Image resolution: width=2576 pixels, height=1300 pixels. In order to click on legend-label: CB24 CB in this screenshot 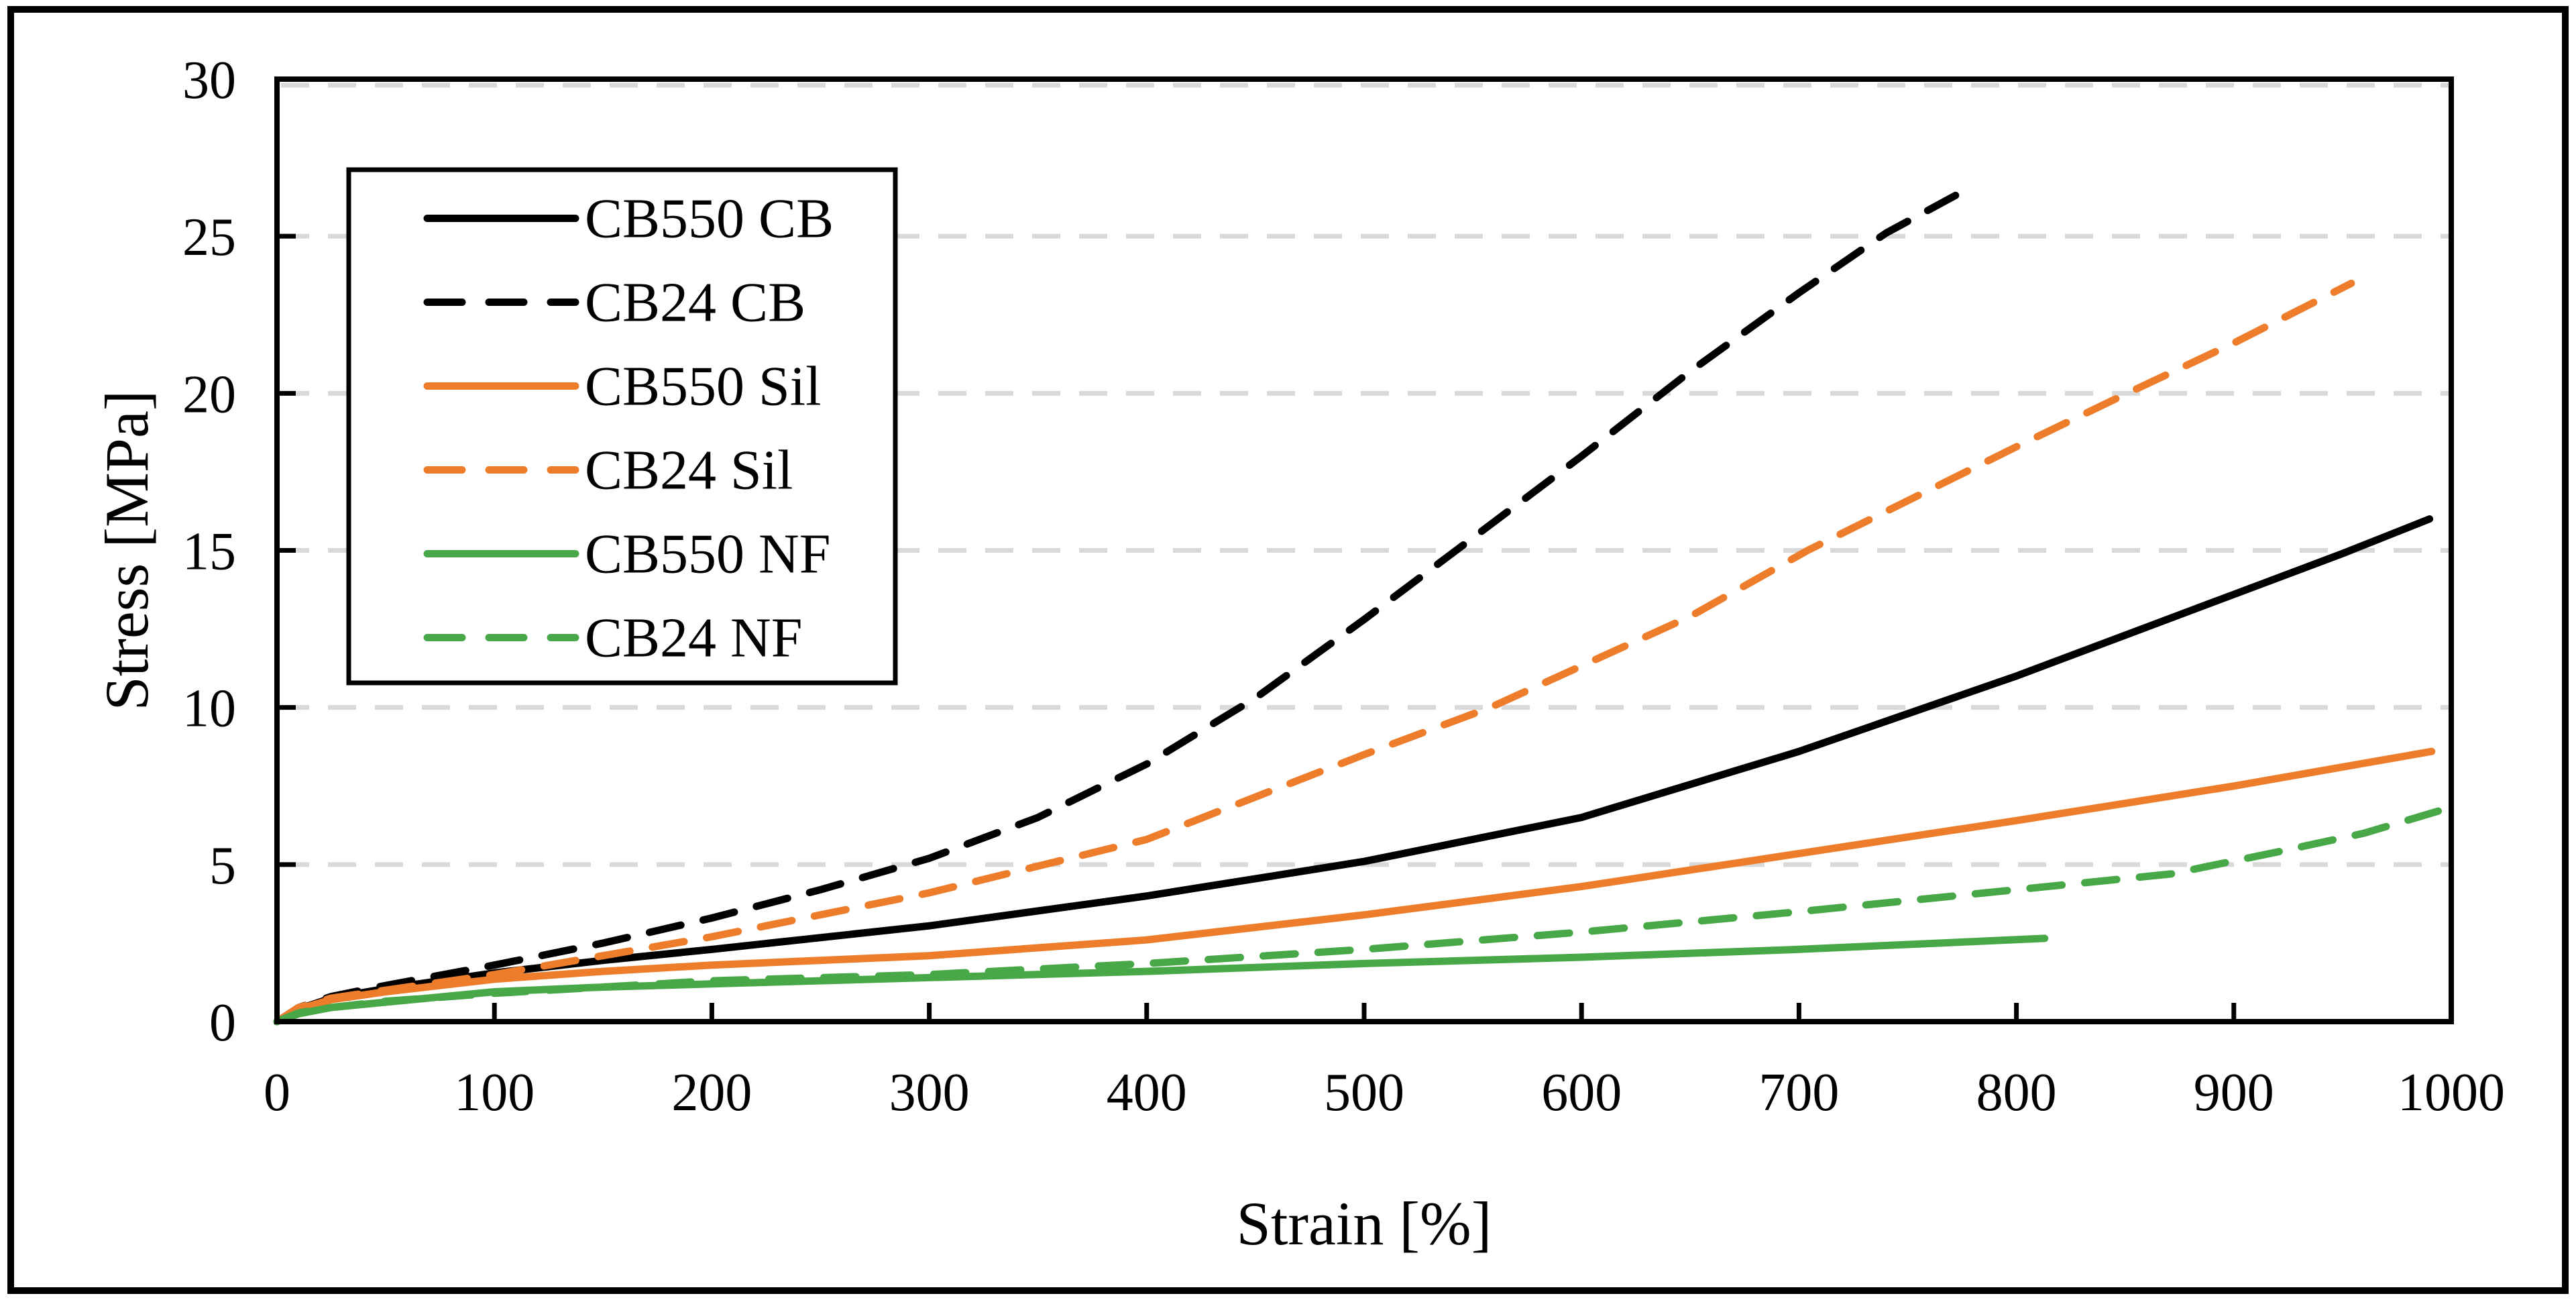, I will do `click(695, 303)`.